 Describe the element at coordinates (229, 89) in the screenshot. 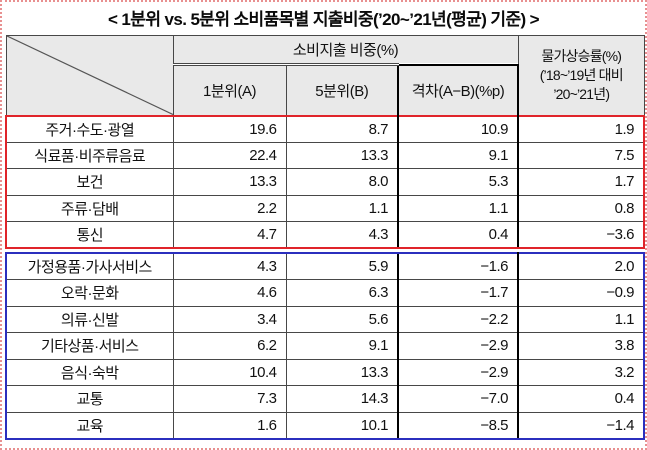

I see `q1-column-header: 1분위(A)` at that location.